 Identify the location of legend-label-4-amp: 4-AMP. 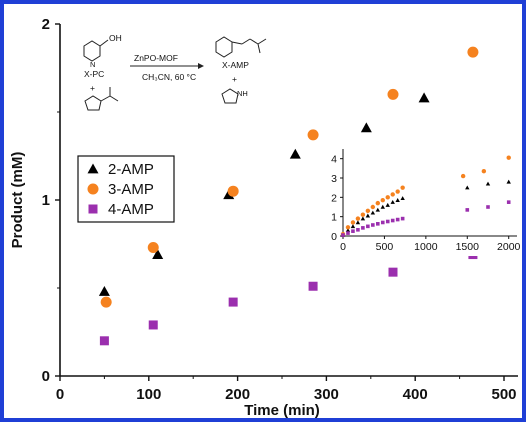
(131, 209).